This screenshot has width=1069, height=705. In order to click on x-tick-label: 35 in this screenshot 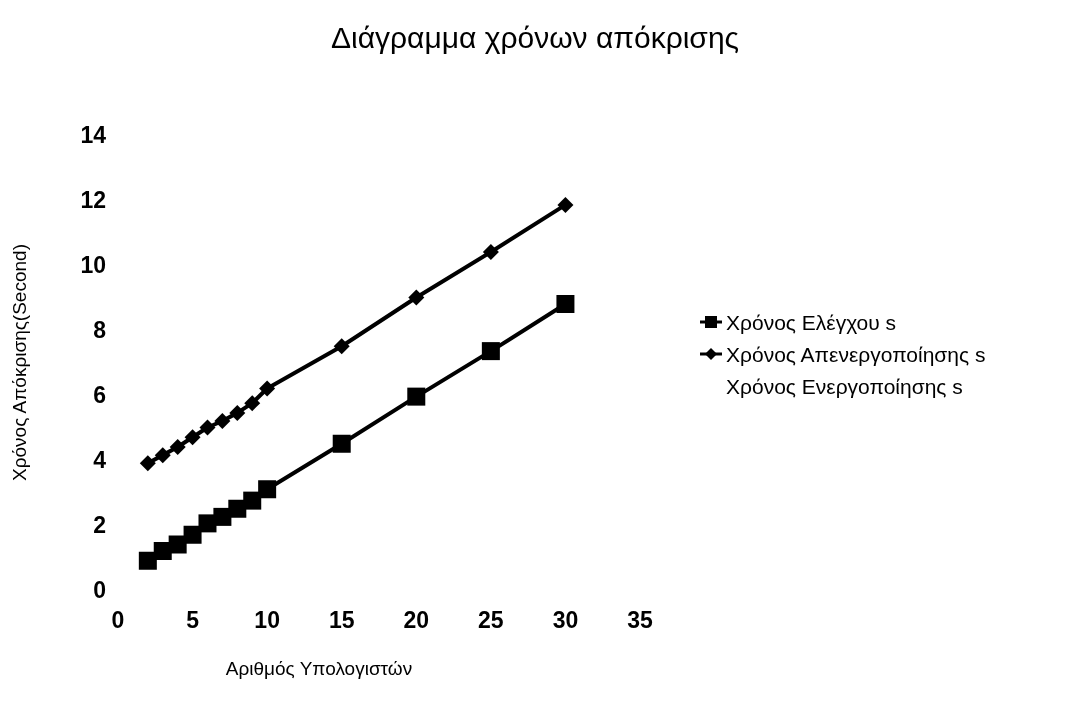, I will do `click(640, 620)`.